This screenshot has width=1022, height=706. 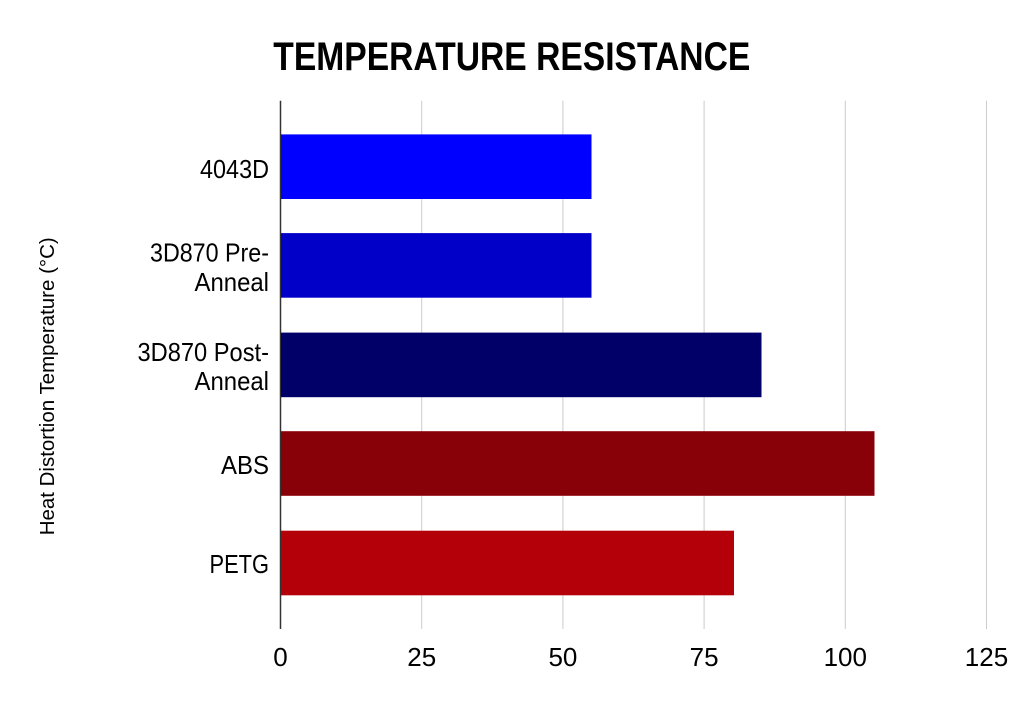 What do you see at coordinates (48, 386) in the screenshot?
I see `svg-text:Heat Distortion Temperature (°: Heat Distortion Temperature (°C)` at bounding box center [48, 386].